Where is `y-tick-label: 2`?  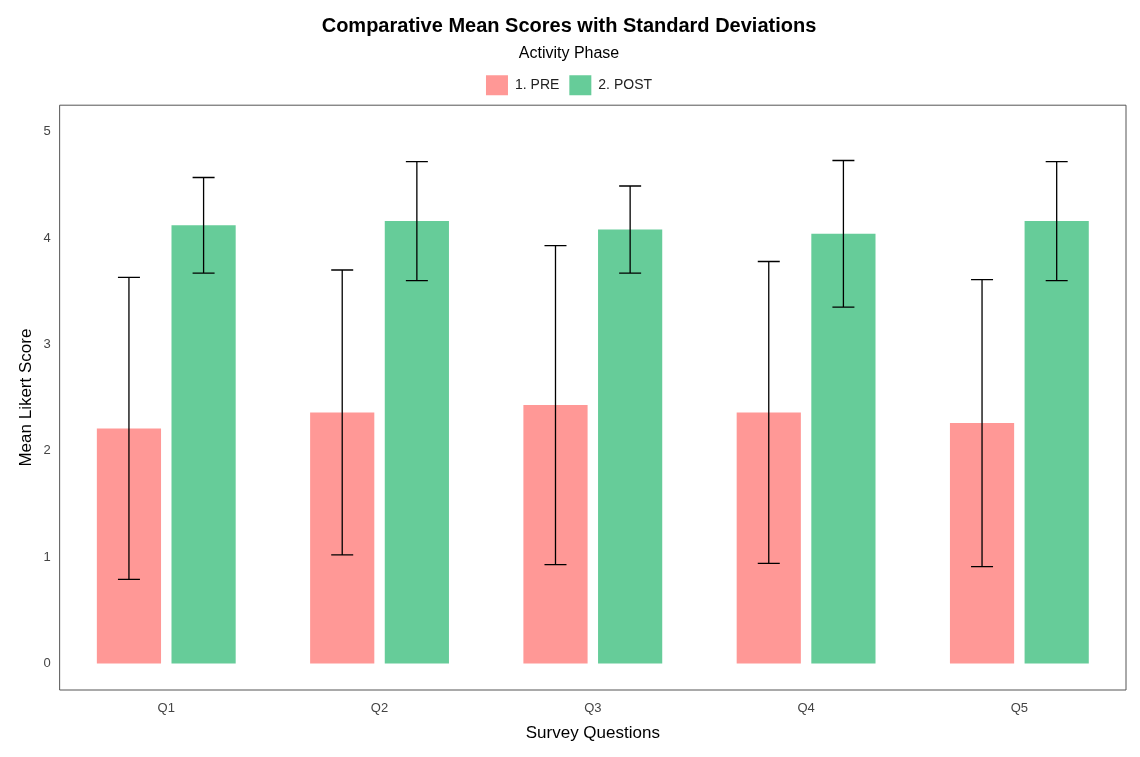 y-tick-label: 2 is located at coordinates (47, 450).